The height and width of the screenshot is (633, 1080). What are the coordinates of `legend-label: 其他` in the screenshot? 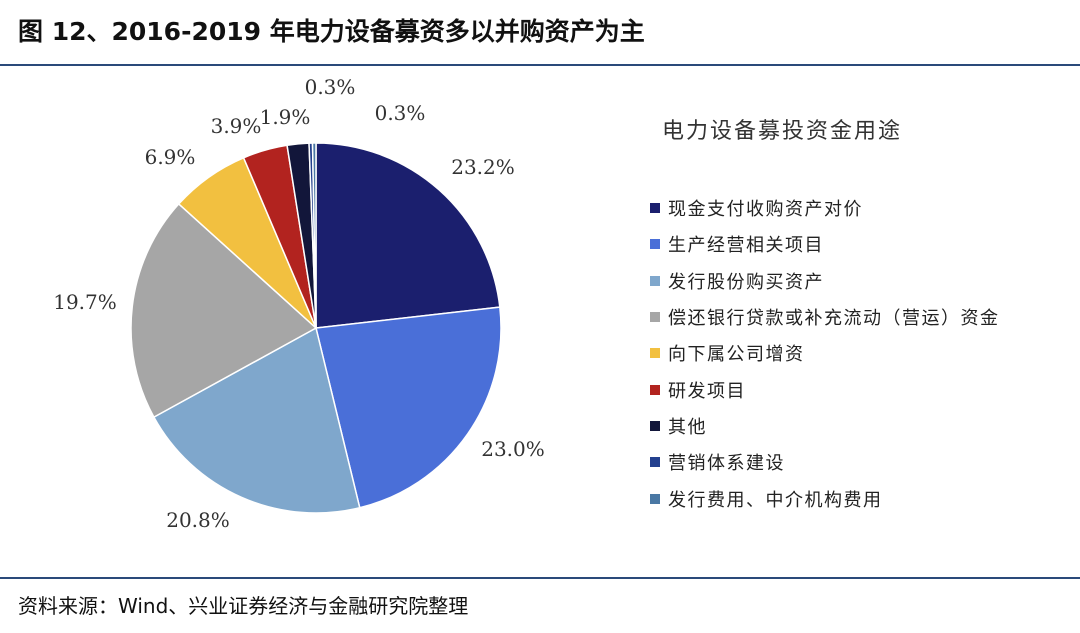 It's located at (687, 427).